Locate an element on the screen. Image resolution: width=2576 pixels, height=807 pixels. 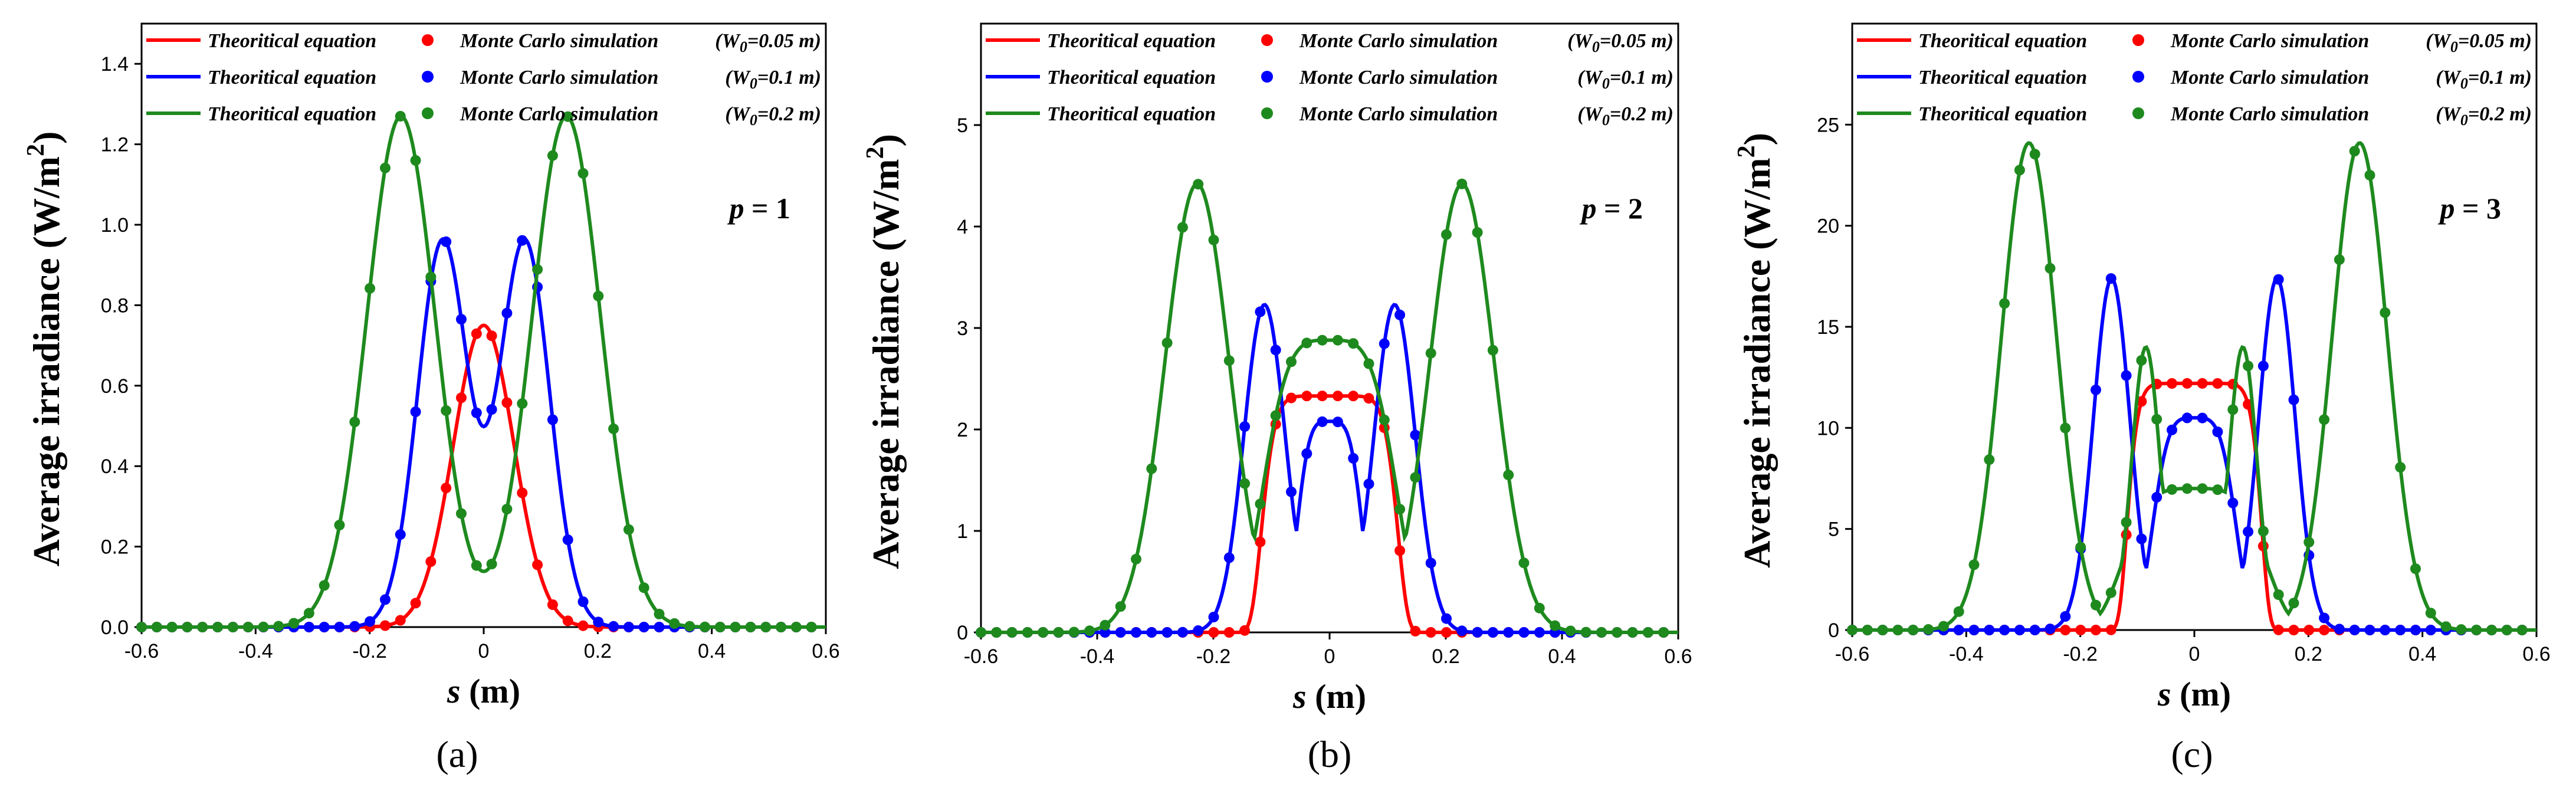
y-tick-label: 3 is located at coordinates (962, 328).